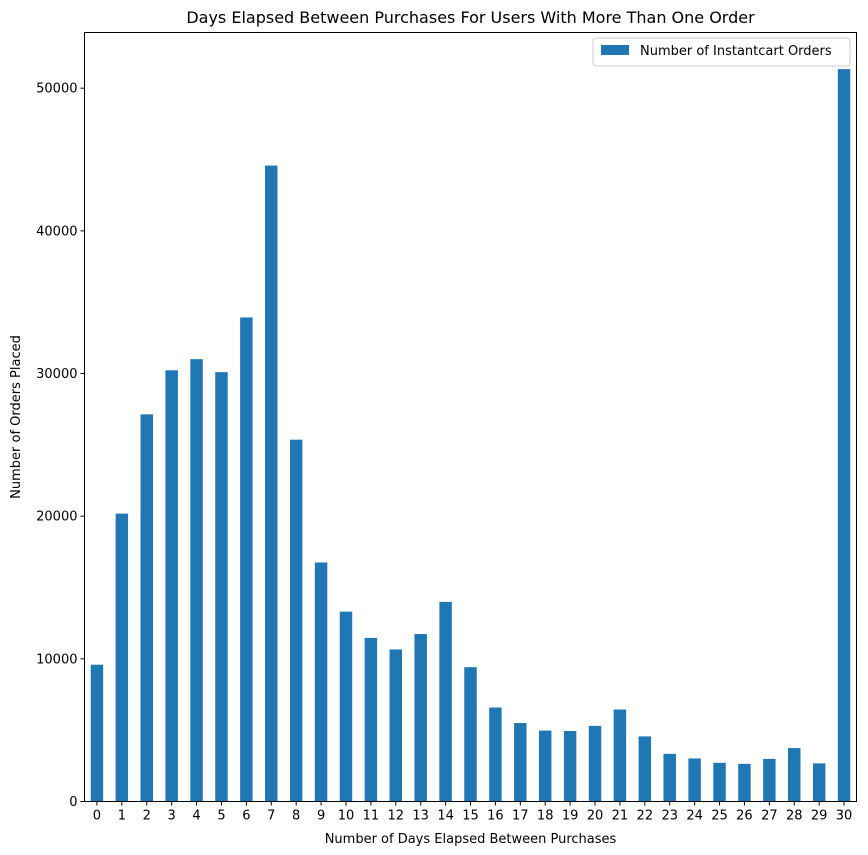 This screenshot has height=855, width=868. What do you see at coordinates (56, 374) in the screenshot?
I see `y-tick-label: 30000` at bounding box center [56, 374].